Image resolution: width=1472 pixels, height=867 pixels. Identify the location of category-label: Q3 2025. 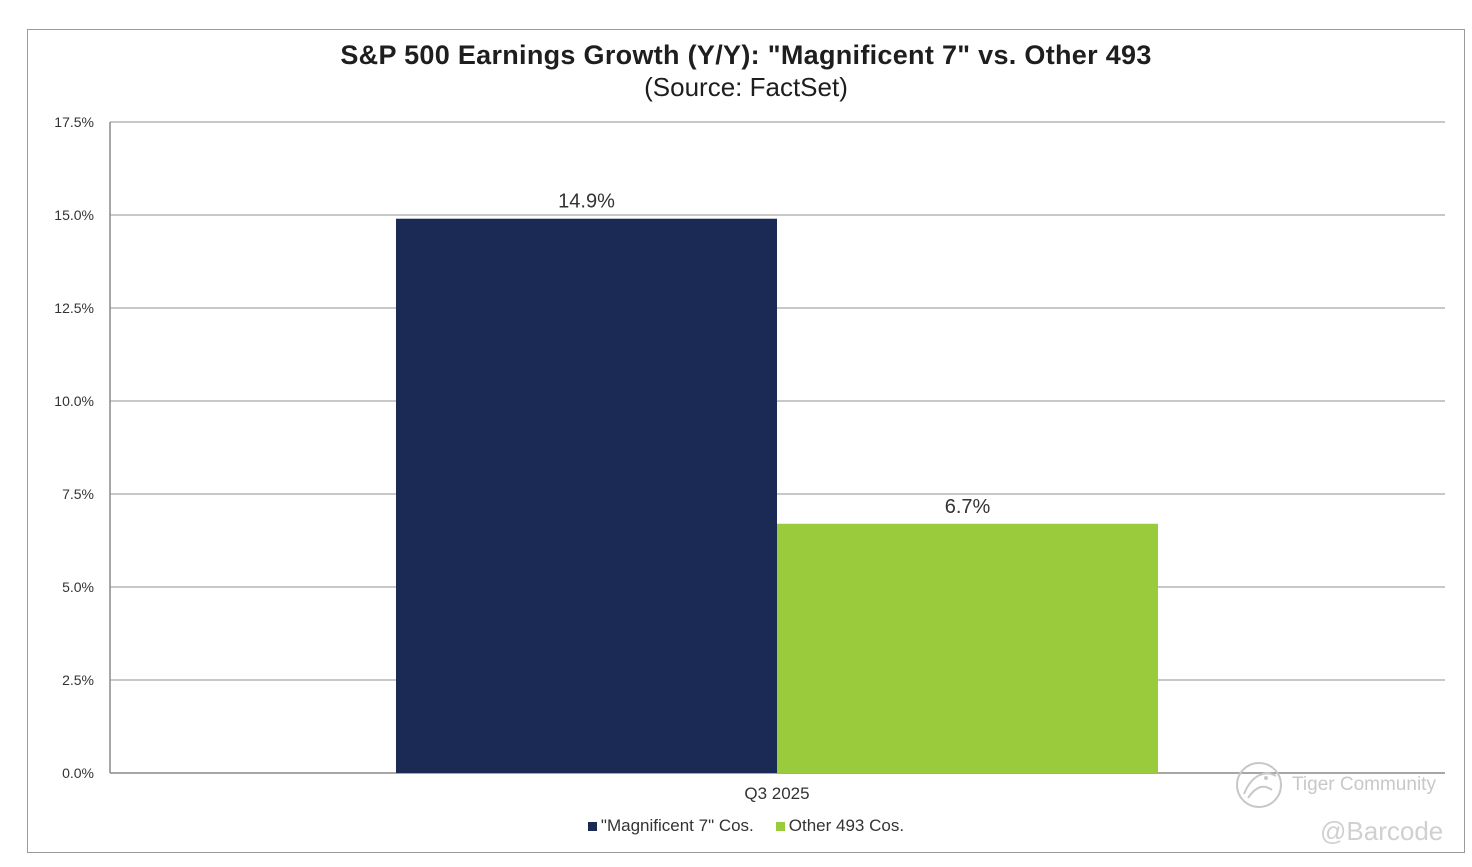
(776, 793).